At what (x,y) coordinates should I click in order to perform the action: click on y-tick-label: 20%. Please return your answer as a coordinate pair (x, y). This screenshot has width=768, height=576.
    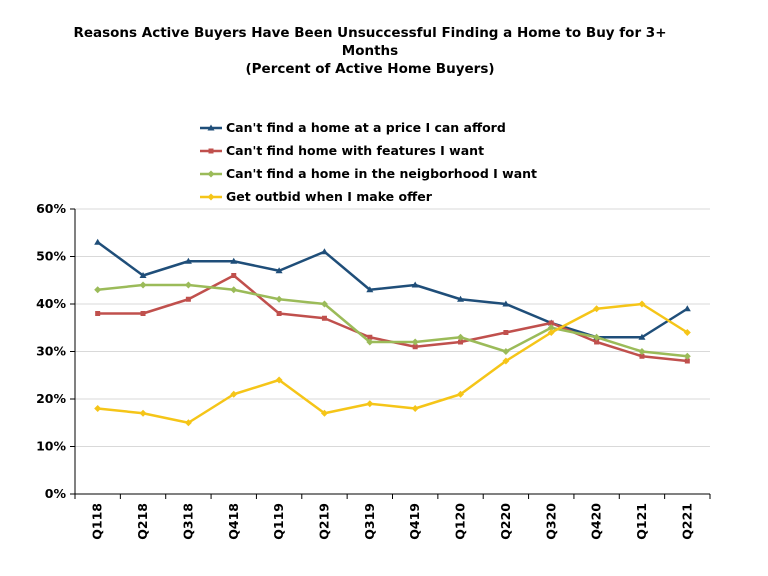
    Looking at the image, I should click on (51, 398).